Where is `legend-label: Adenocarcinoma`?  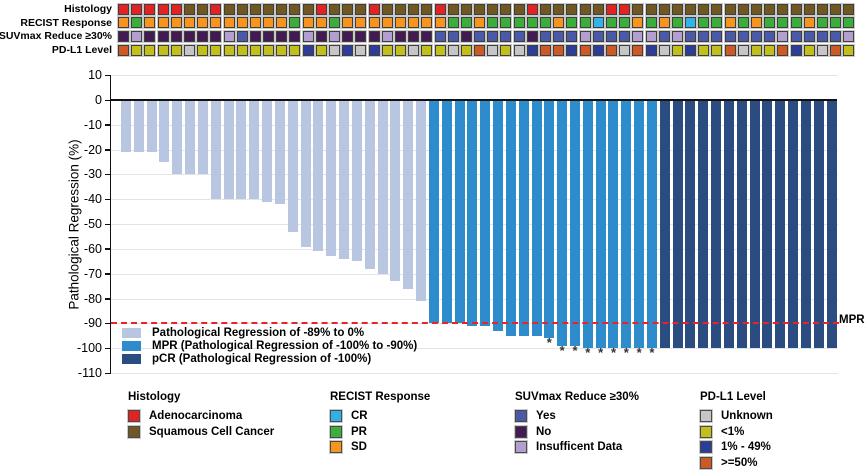 legend-label: Adenocarcinoma is located at coordinates (196, 415).